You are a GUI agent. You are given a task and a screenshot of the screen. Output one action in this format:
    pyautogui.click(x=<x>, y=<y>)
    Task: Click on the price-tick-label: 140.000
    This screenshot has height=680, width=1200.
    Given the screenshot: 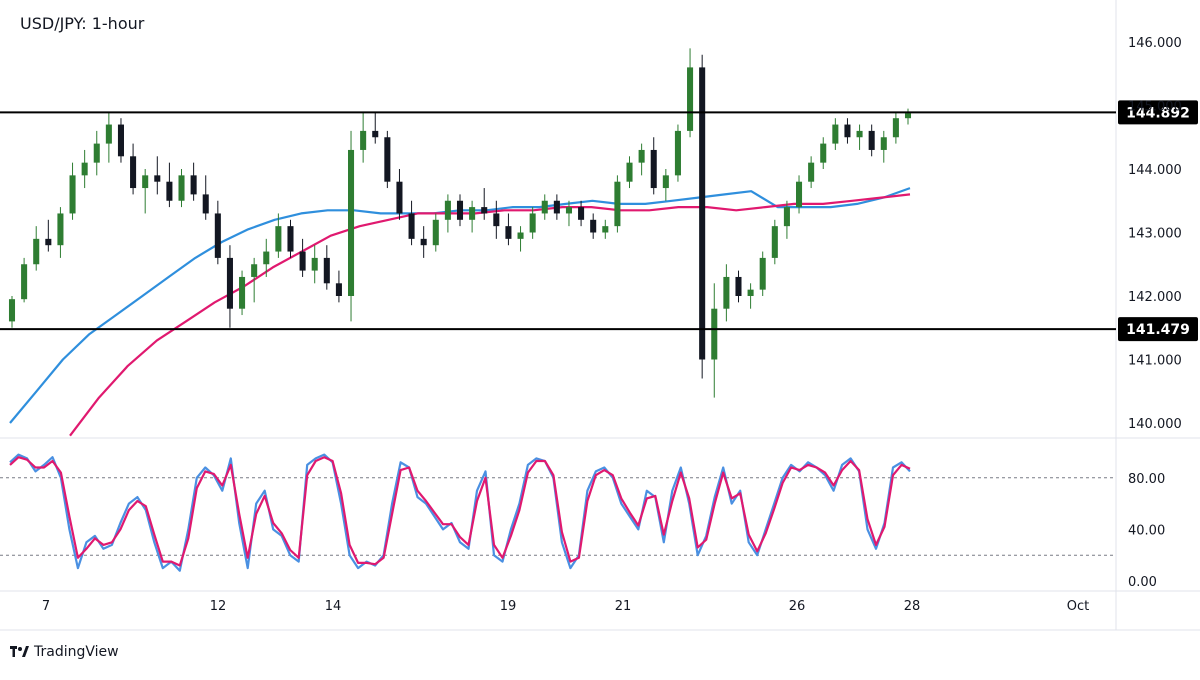 What is the action you would take?
    pyautogui.click(x=1155, y=424)
    